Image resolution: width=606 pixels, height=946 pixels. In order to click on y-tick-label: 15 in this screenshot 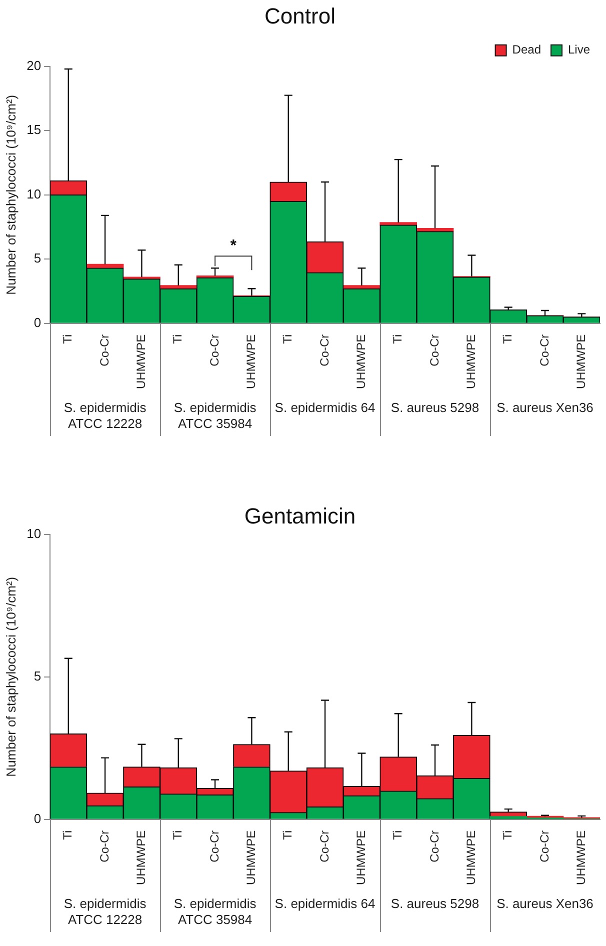, I will do `click(34, 130)`.